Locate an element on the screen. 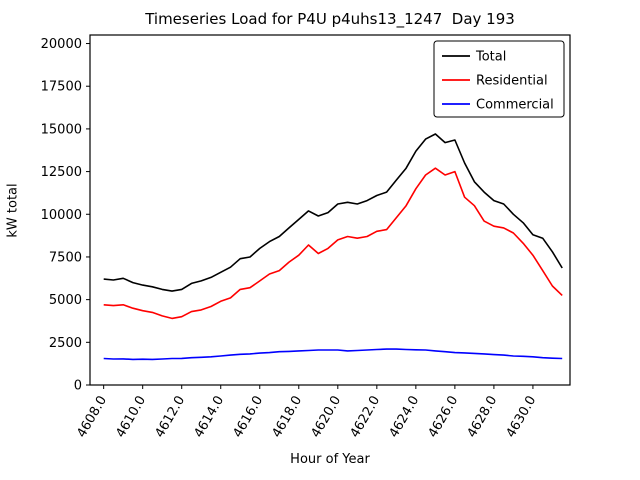 The width and height of the screenshot is (640, 480). series-line-commercial is located at coordinates (333, 354).